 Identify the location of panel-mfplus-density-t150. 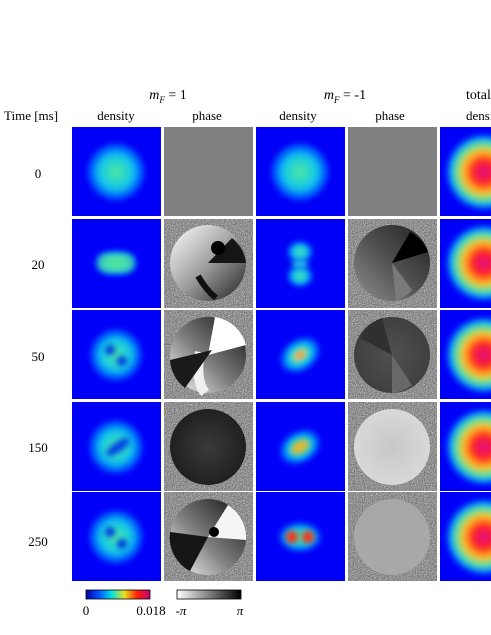
(116, 446).